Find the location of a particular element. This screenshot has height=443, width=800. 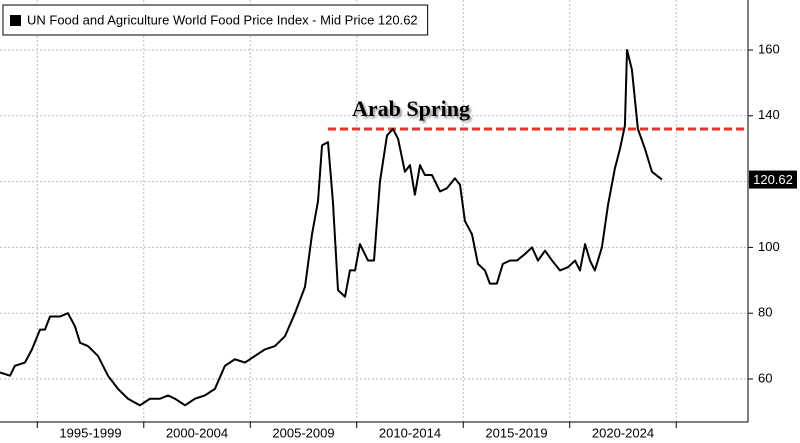

x-tick-label: 2015-2019 is located at coordinates (516, 432).